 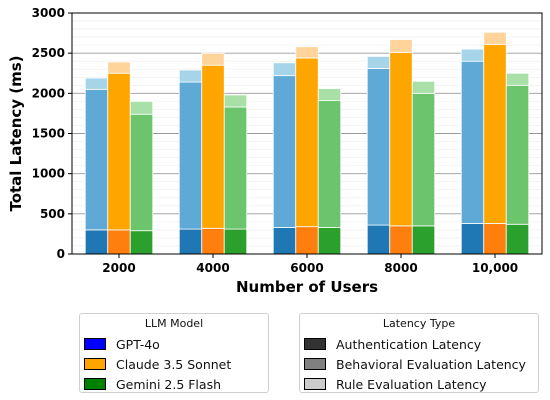 I want to click on legend-item-rule: Rule Evaluation Latency, so click(x=419, y=384).